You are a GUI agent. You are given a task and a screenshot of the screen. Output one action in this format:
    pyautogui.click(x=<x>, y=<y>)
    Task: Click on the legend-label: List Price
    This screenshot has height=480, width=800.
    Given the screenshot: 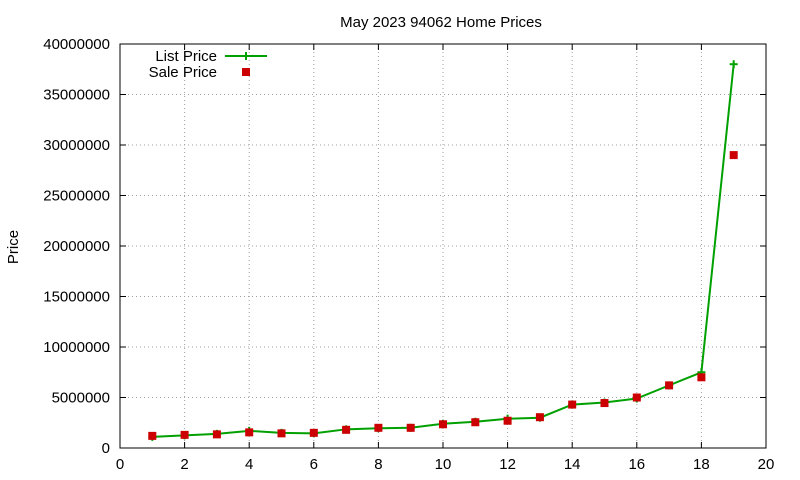 What is the action you would take?
    pyautogui.click(x=186, y=56)
    